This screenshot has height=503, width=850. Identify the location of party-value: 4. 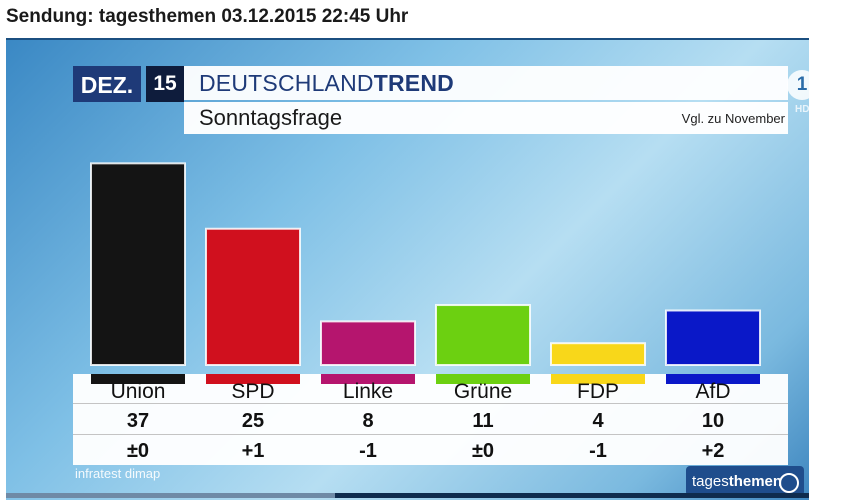
(598, 421).